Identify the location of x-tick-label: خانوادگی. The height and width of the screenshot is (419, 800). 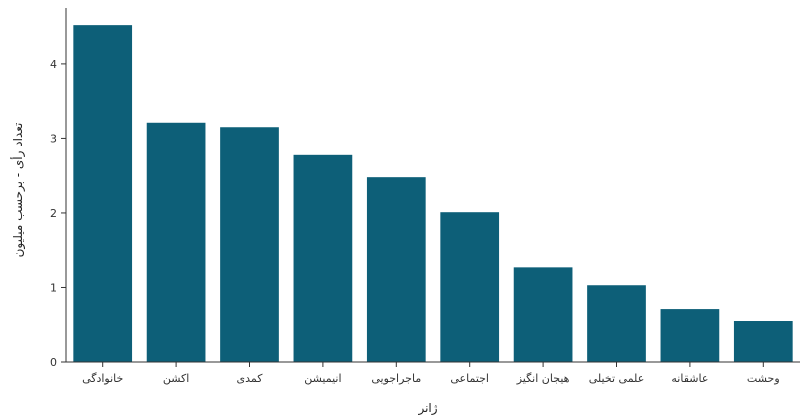
(102, 378).